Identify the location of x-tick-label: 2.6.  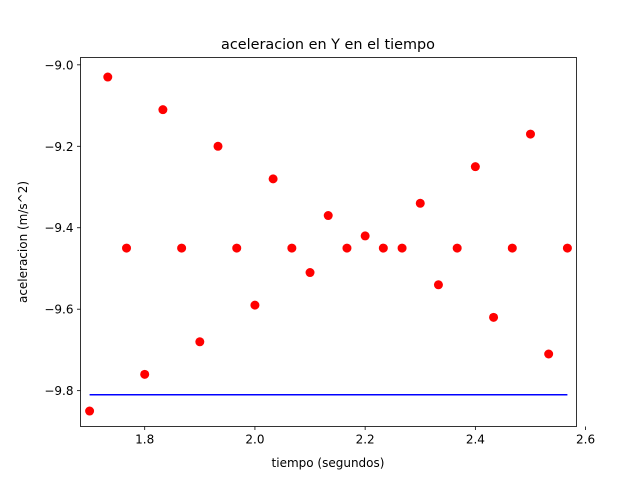
(585, 440).